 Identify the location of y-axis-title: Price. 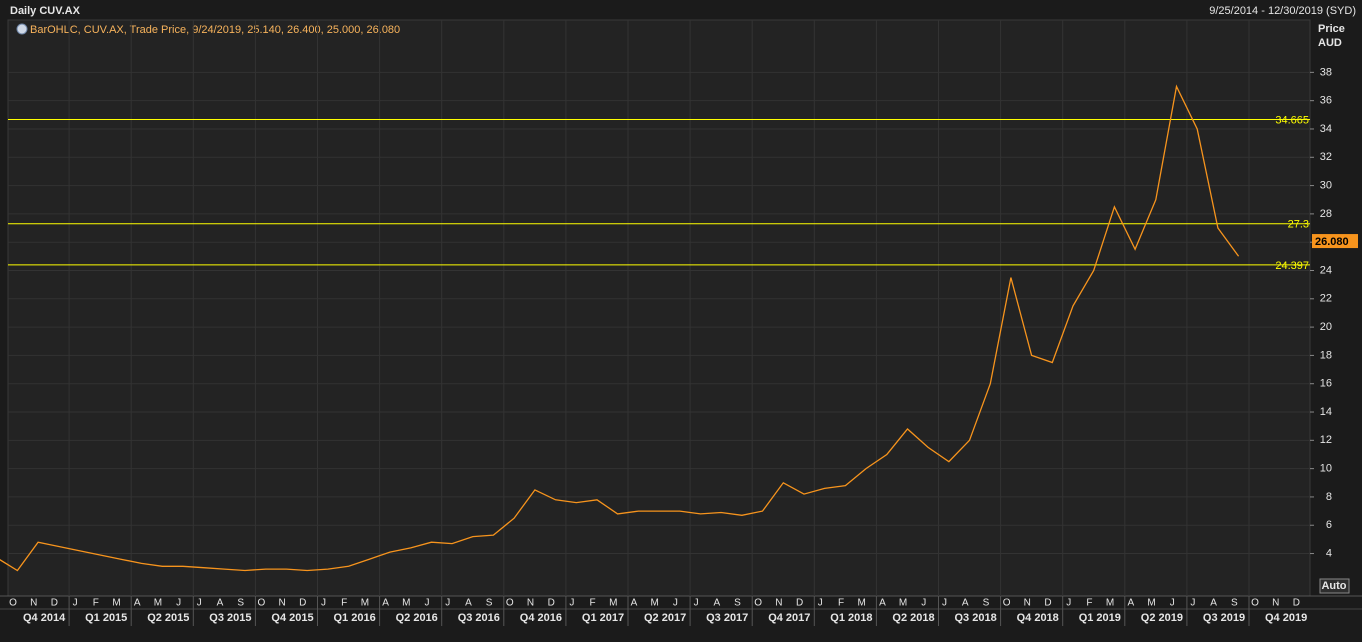
(1331, 29).